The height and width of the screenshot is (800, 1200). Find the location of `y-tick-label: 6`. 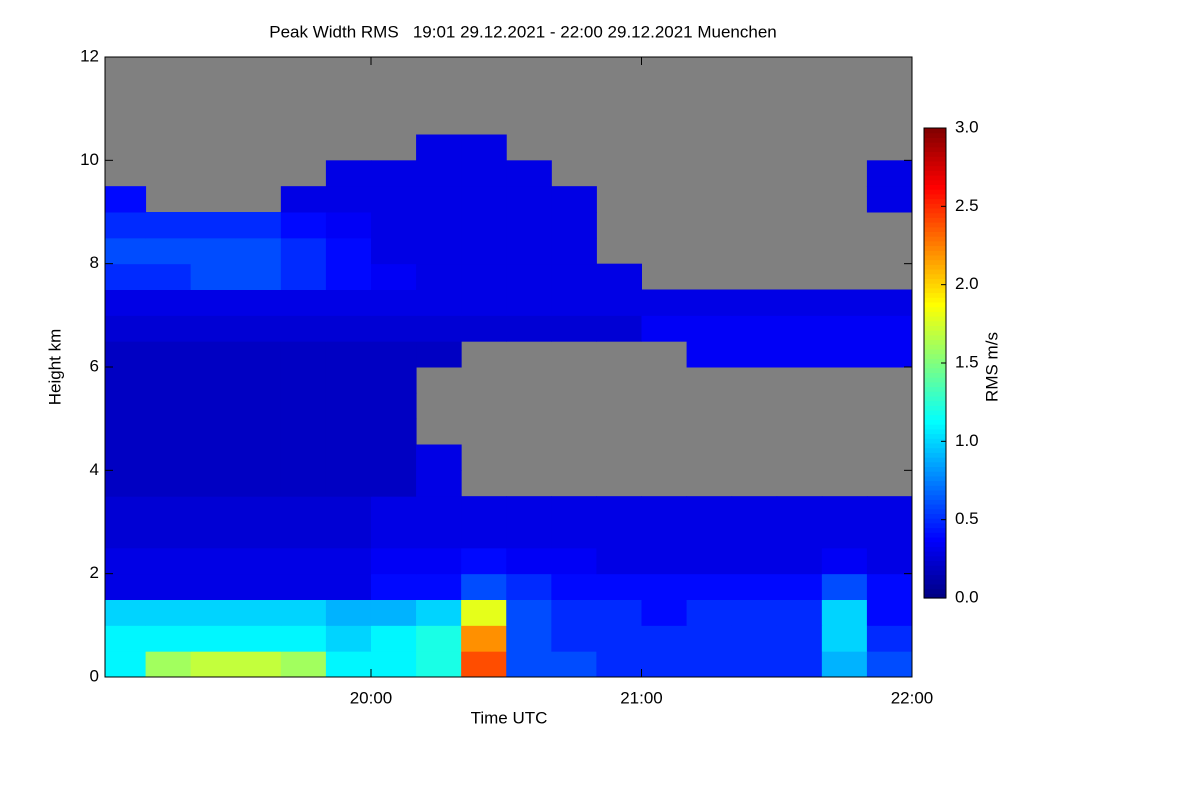

y-tick-label: 6 is located at coordinates (94, 365).